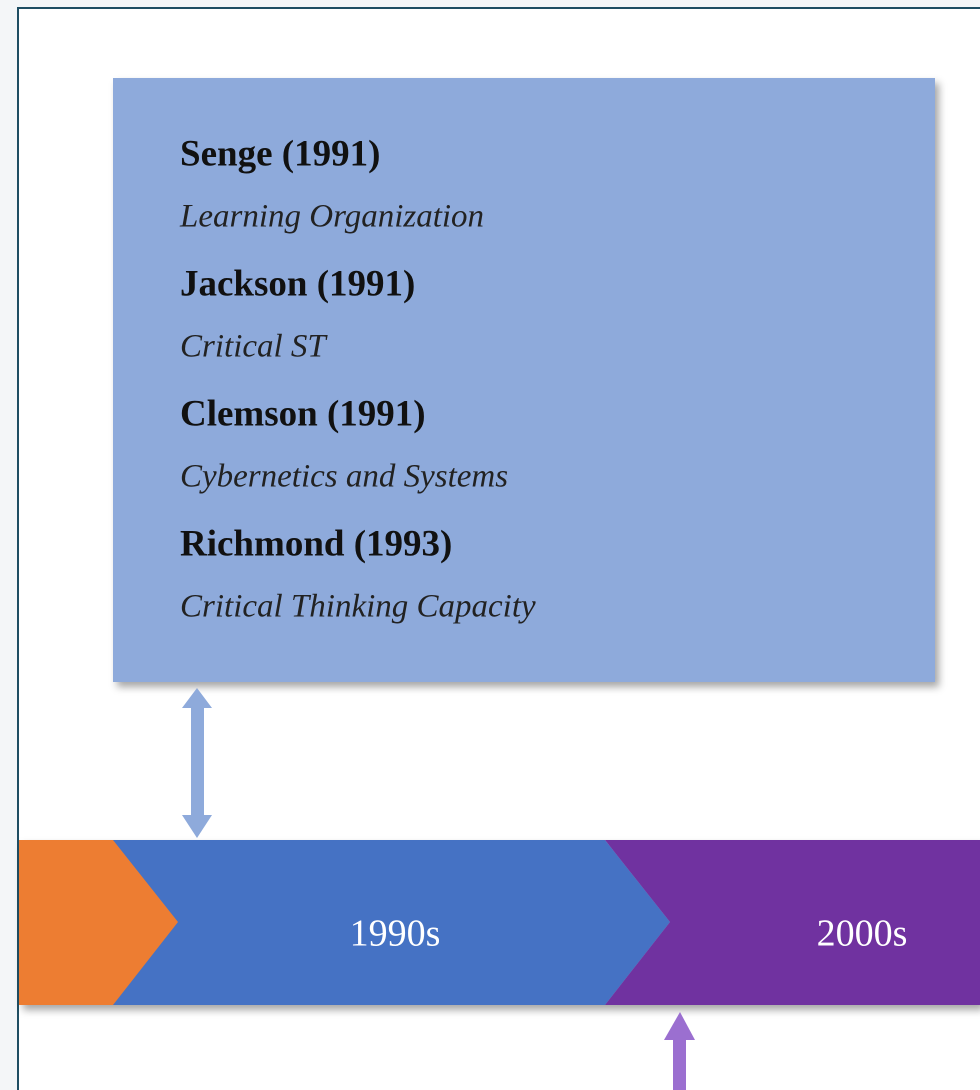  Describe the element at coordinates (344, 477) in the screenshot. I see `entry-topic: Cybernetics and Systems` at that location.